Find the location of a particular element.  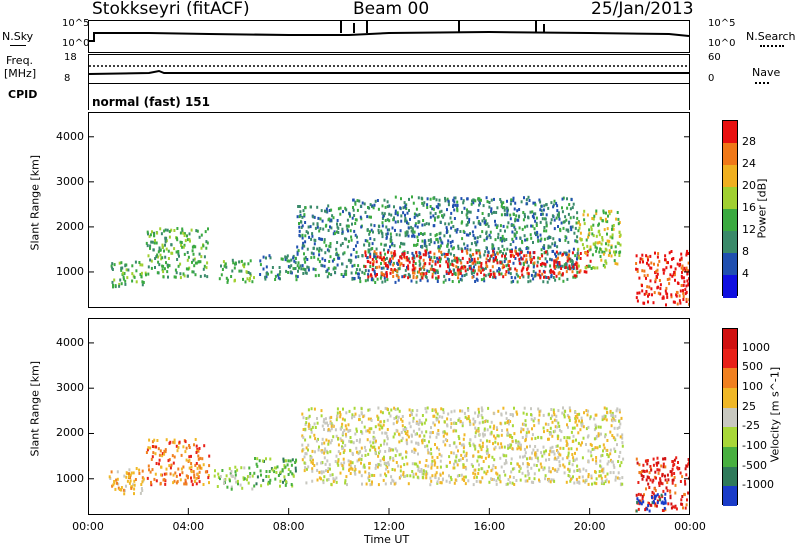

velocity-colorbar-tick: 1000 is located at coordinates (756, 347).